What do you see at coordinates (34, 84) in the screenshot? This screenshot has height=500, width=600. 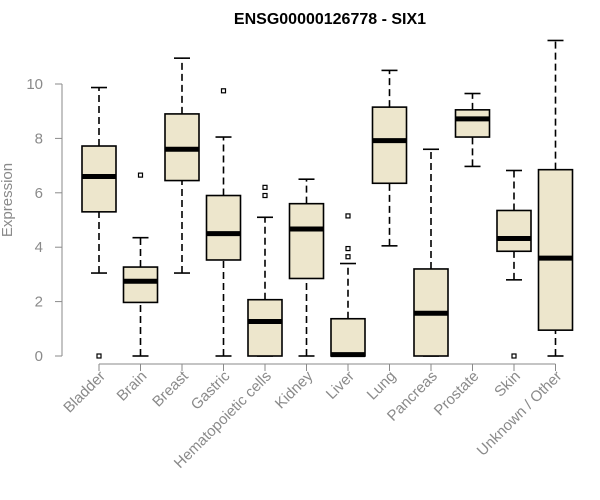 I see `y-tick-label: 10` at bounding box center [34, 84].